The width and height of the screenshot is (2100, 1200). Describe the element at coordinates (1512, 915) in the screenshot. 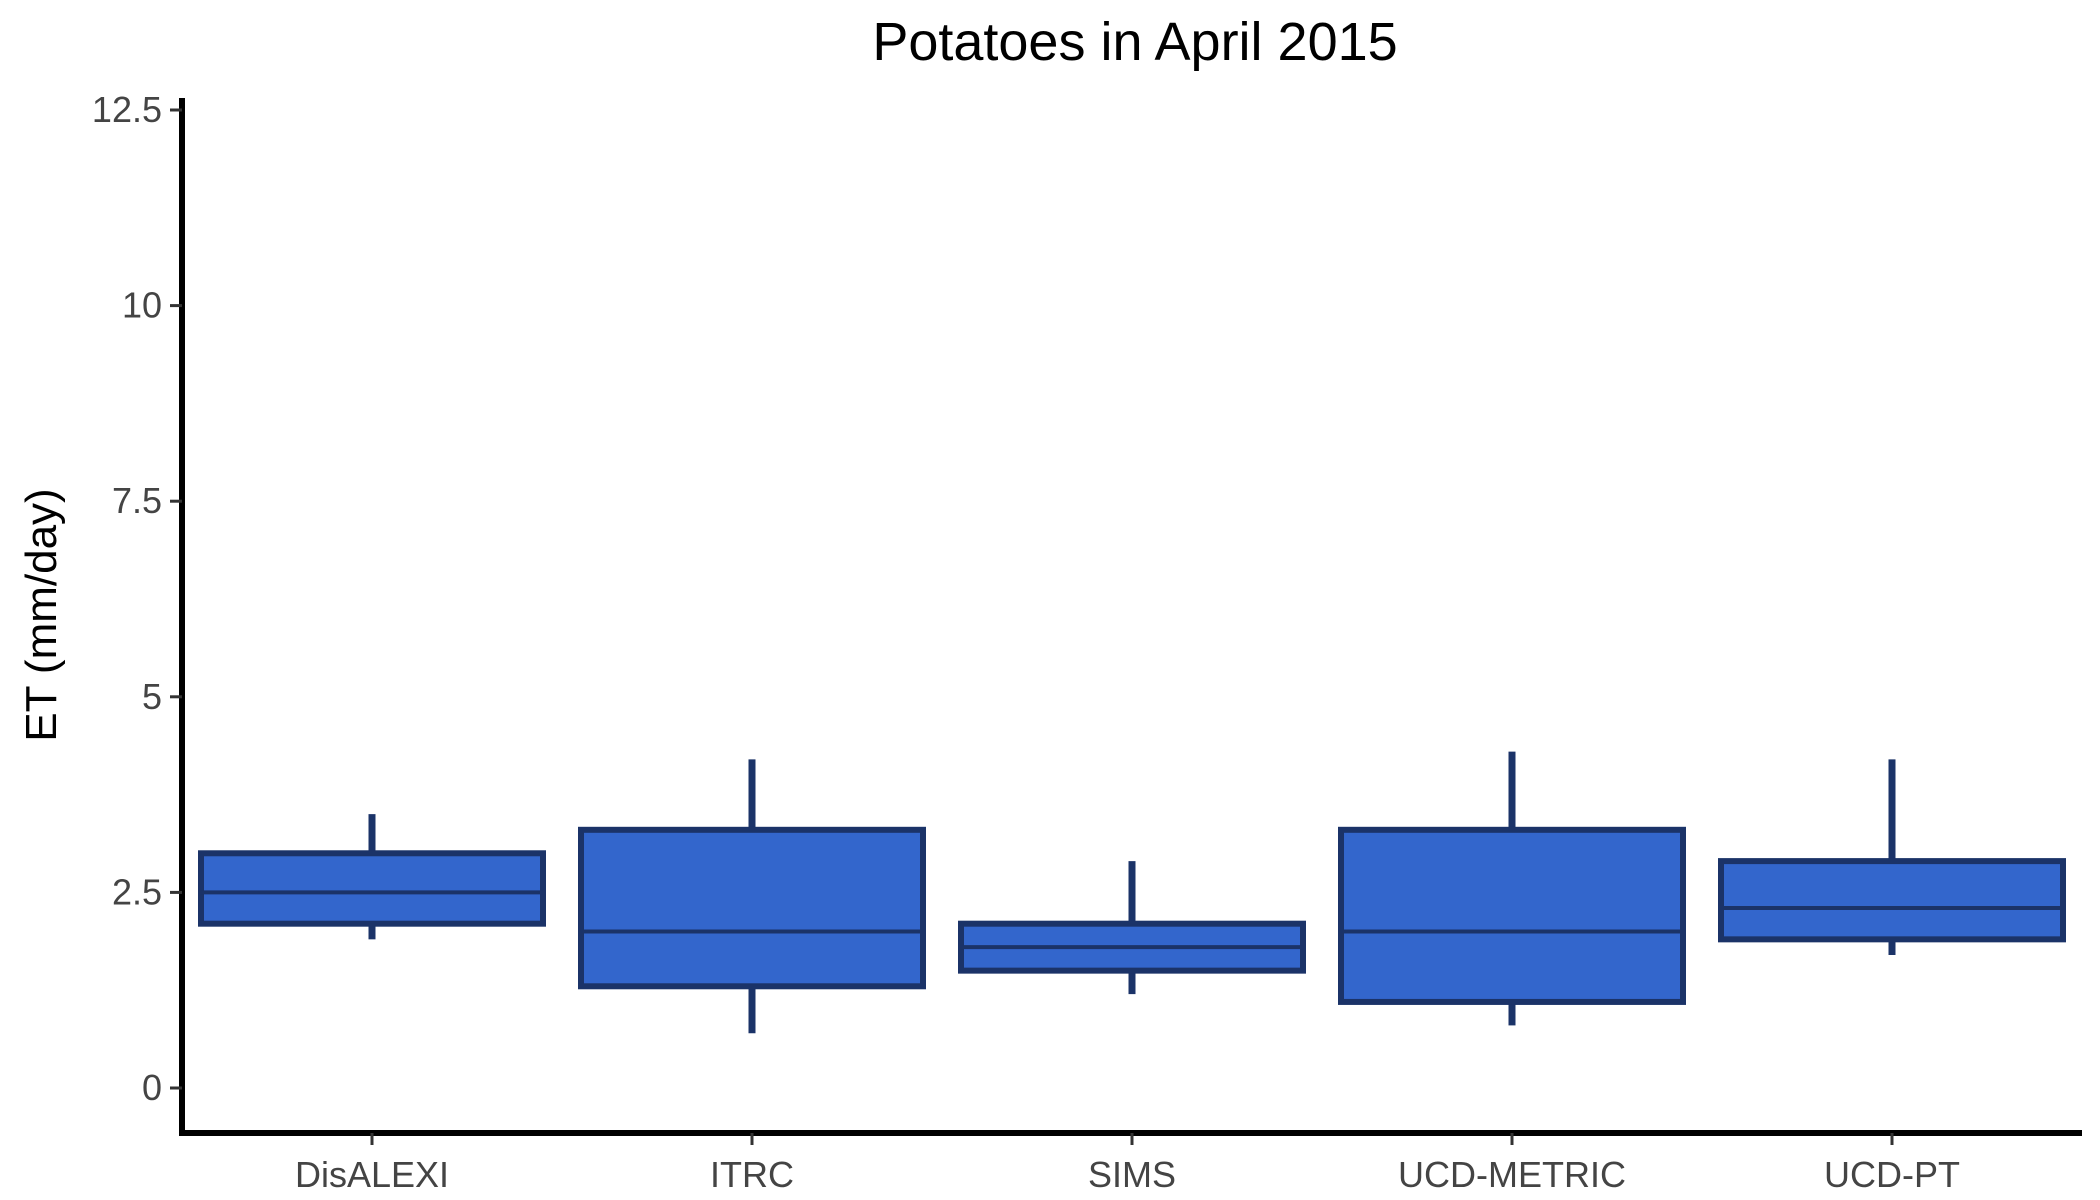

I see `box-ucd-metric` at that location.